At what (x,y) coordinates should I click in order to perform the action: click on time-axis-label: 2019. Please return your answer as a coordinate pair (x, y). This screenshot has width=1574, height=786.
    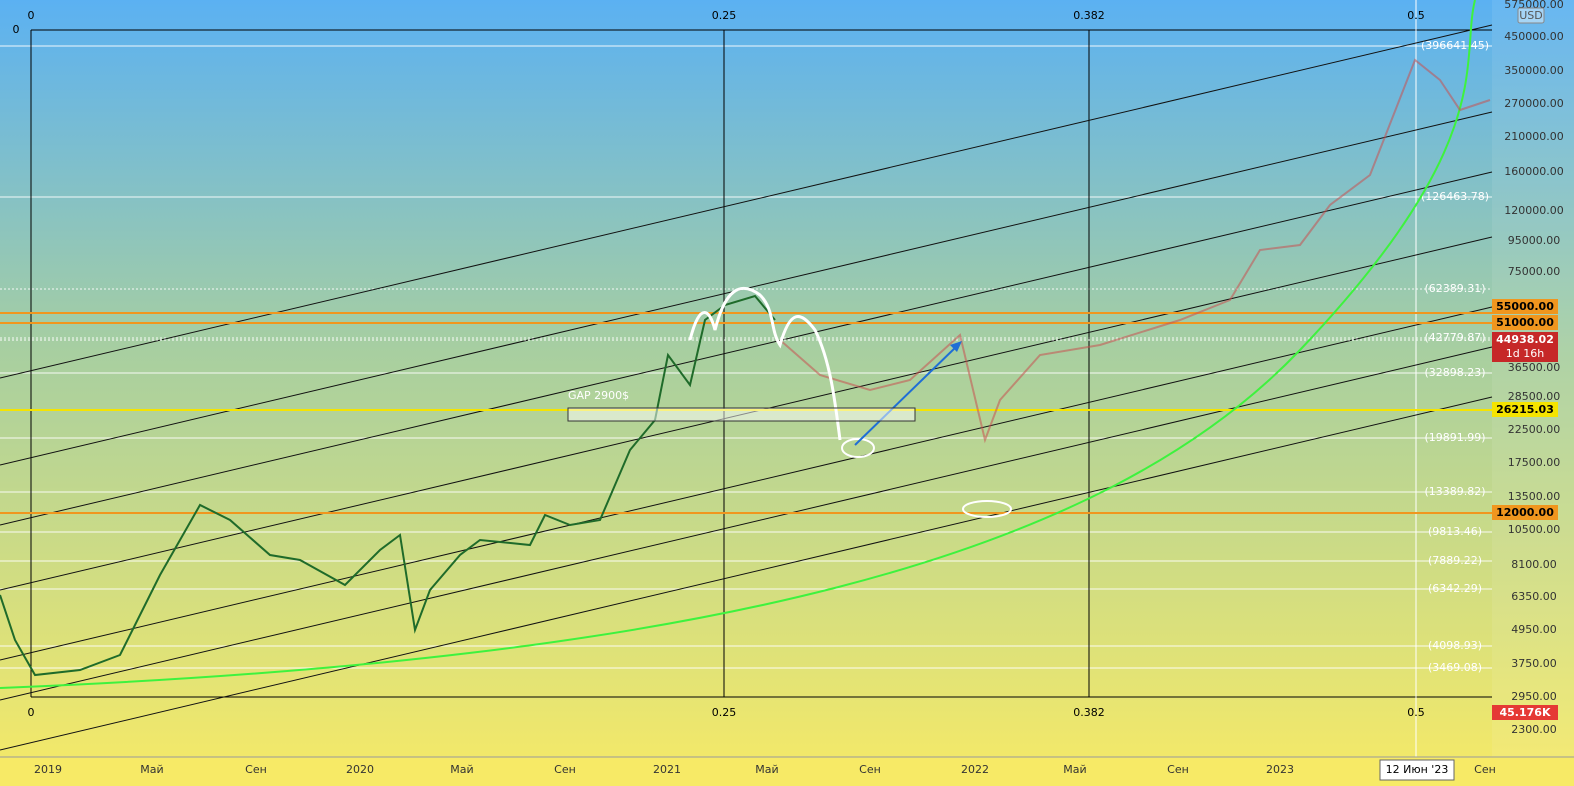
    Looking at the image, I should click on (48, 769).